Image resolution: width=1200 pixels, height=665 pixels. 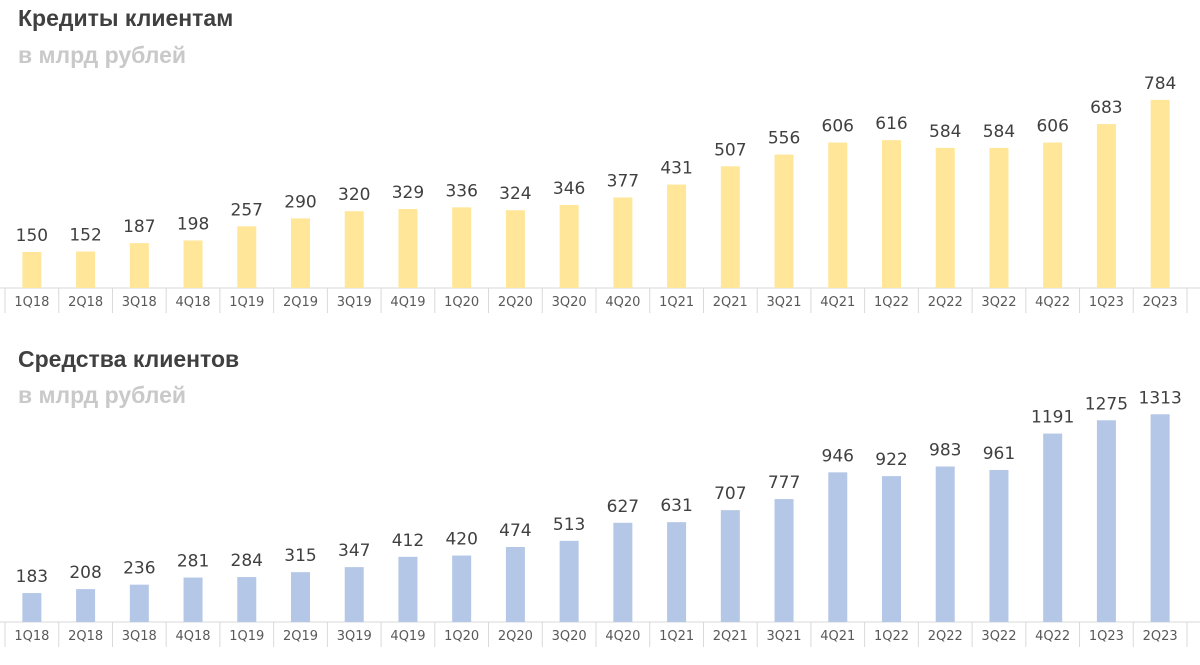 I want to click on data-label: 346, so click(x=569, y=189).